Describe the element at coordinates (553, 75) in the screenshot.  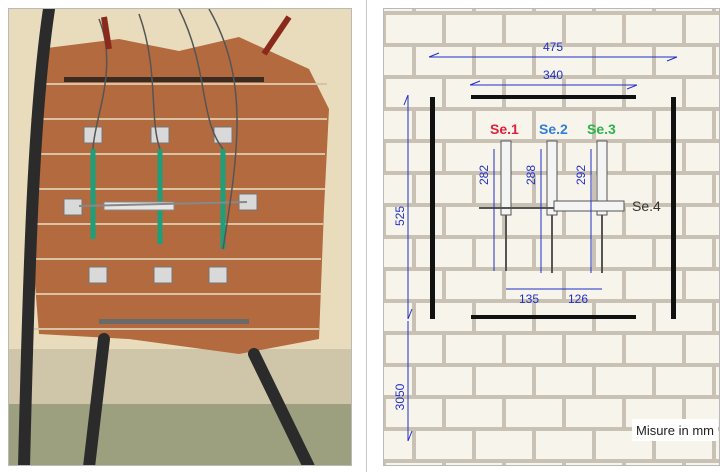
I see `dim-inner-width: 340` at that location.